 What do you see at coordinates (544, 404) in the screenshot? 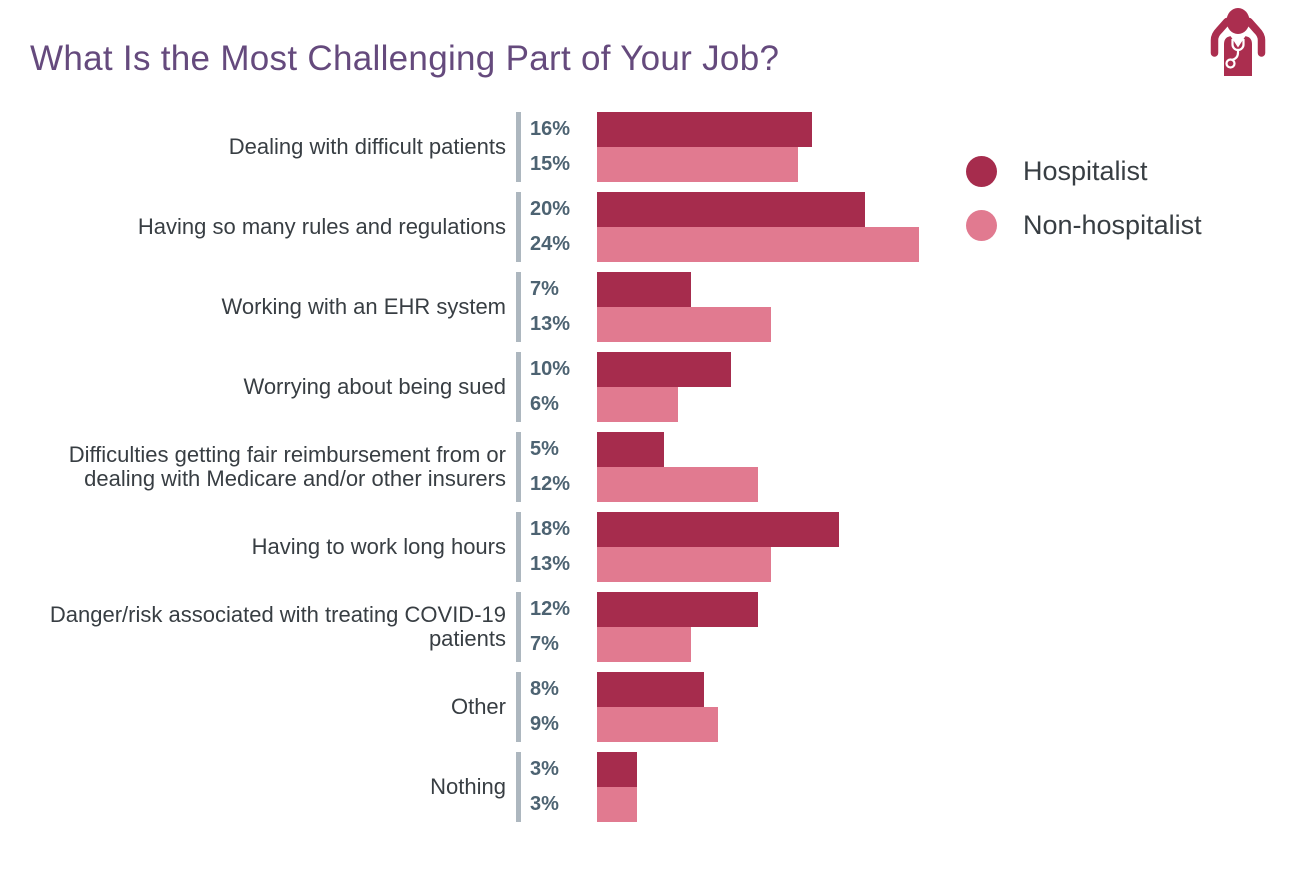
I see `value-label-non_hospitalist: 6%` at bounding box center [544, 404].